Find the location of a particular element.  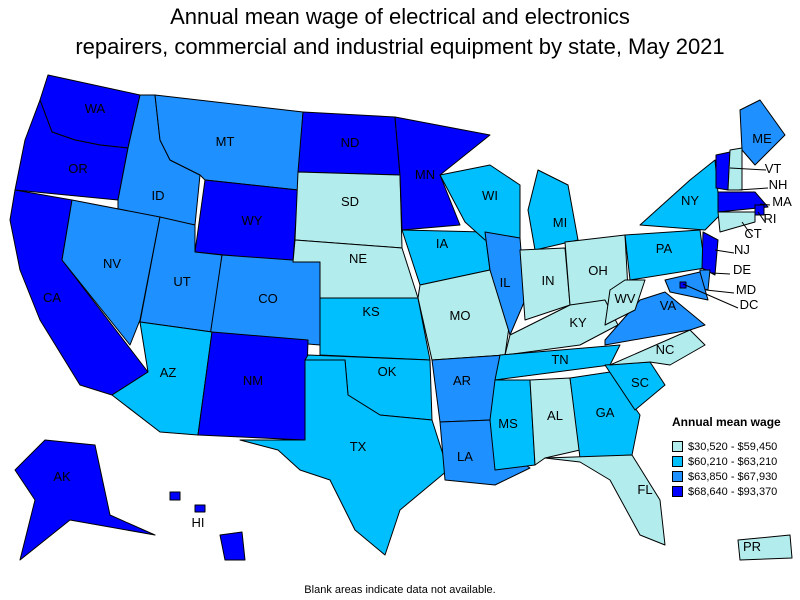

state-label-ma: MA is located at coordinates (782, 201).